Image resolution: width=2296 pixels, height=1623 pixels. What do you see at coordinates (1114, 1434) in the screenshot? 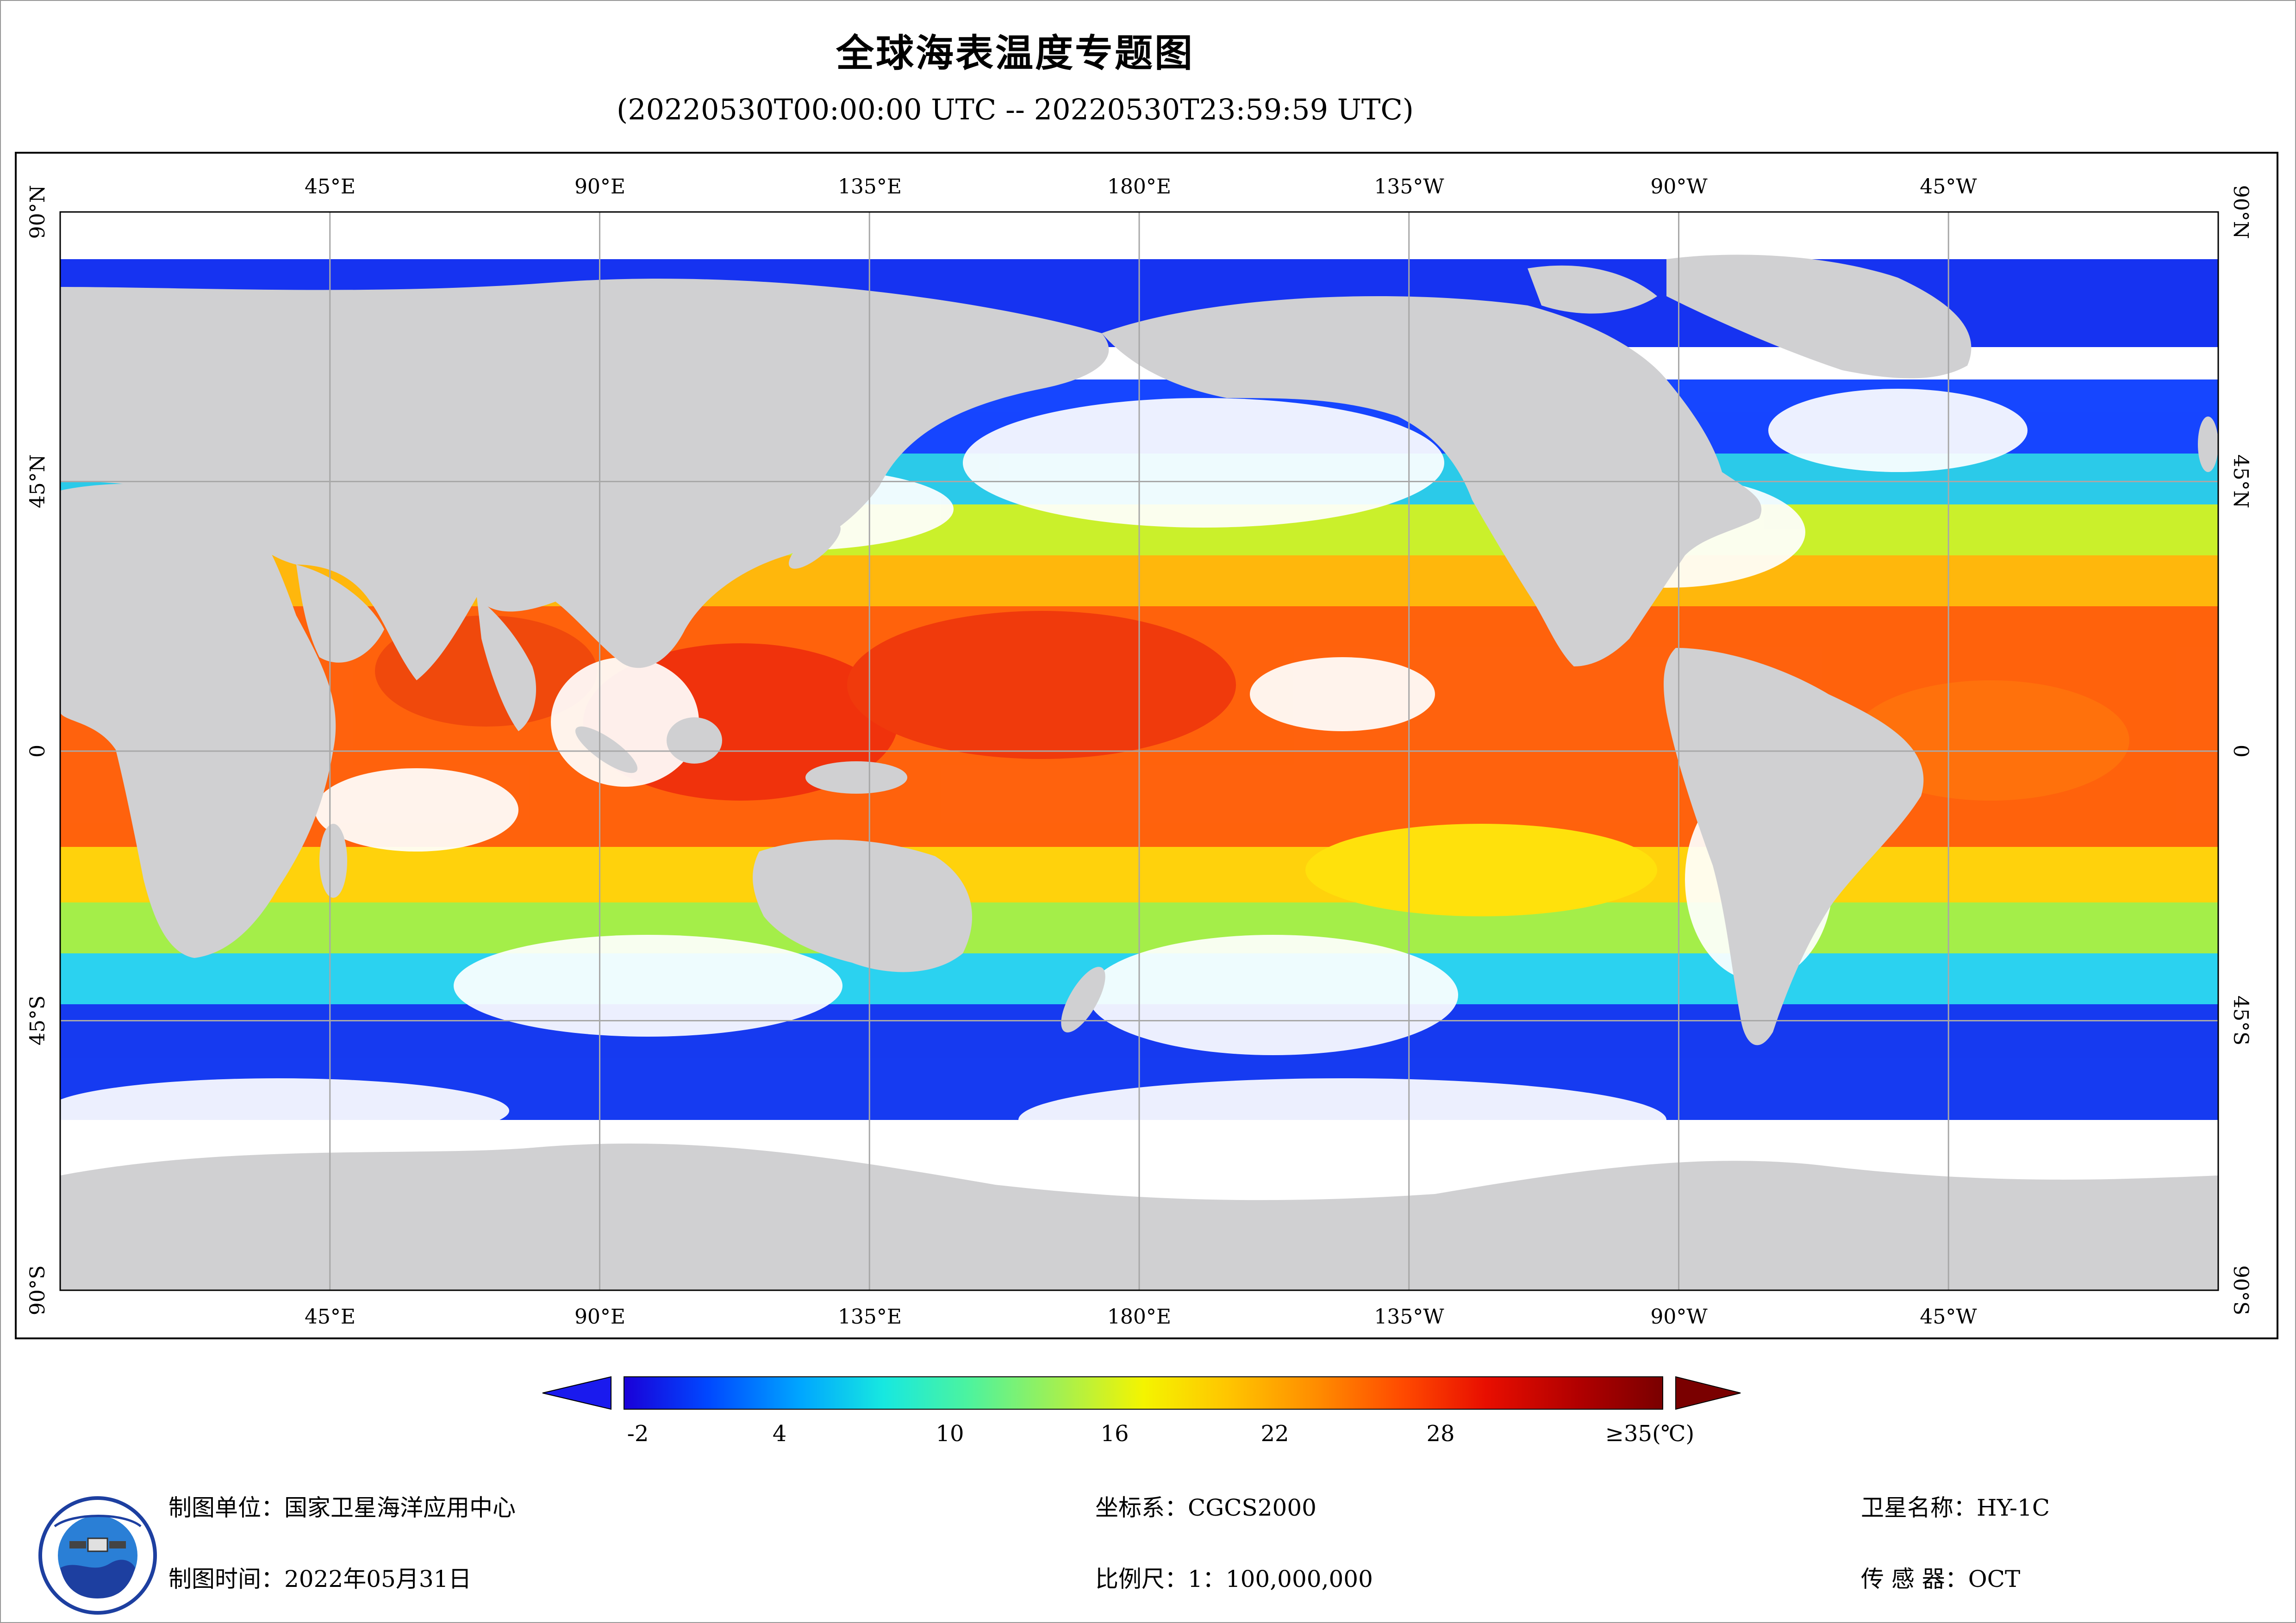
I see `colorbar-tick-label: 16` at bounding box center [1114, 1434].